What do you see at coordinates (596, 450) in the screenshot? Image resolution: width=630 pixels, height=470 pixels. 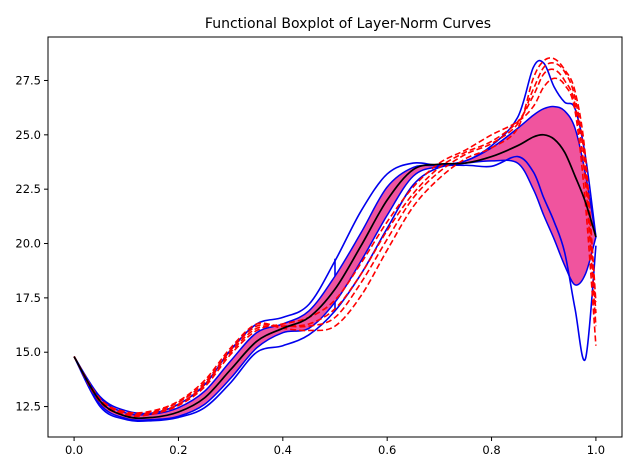 I see `x-tick-label: 1.0` at bounding box center [596, 450].